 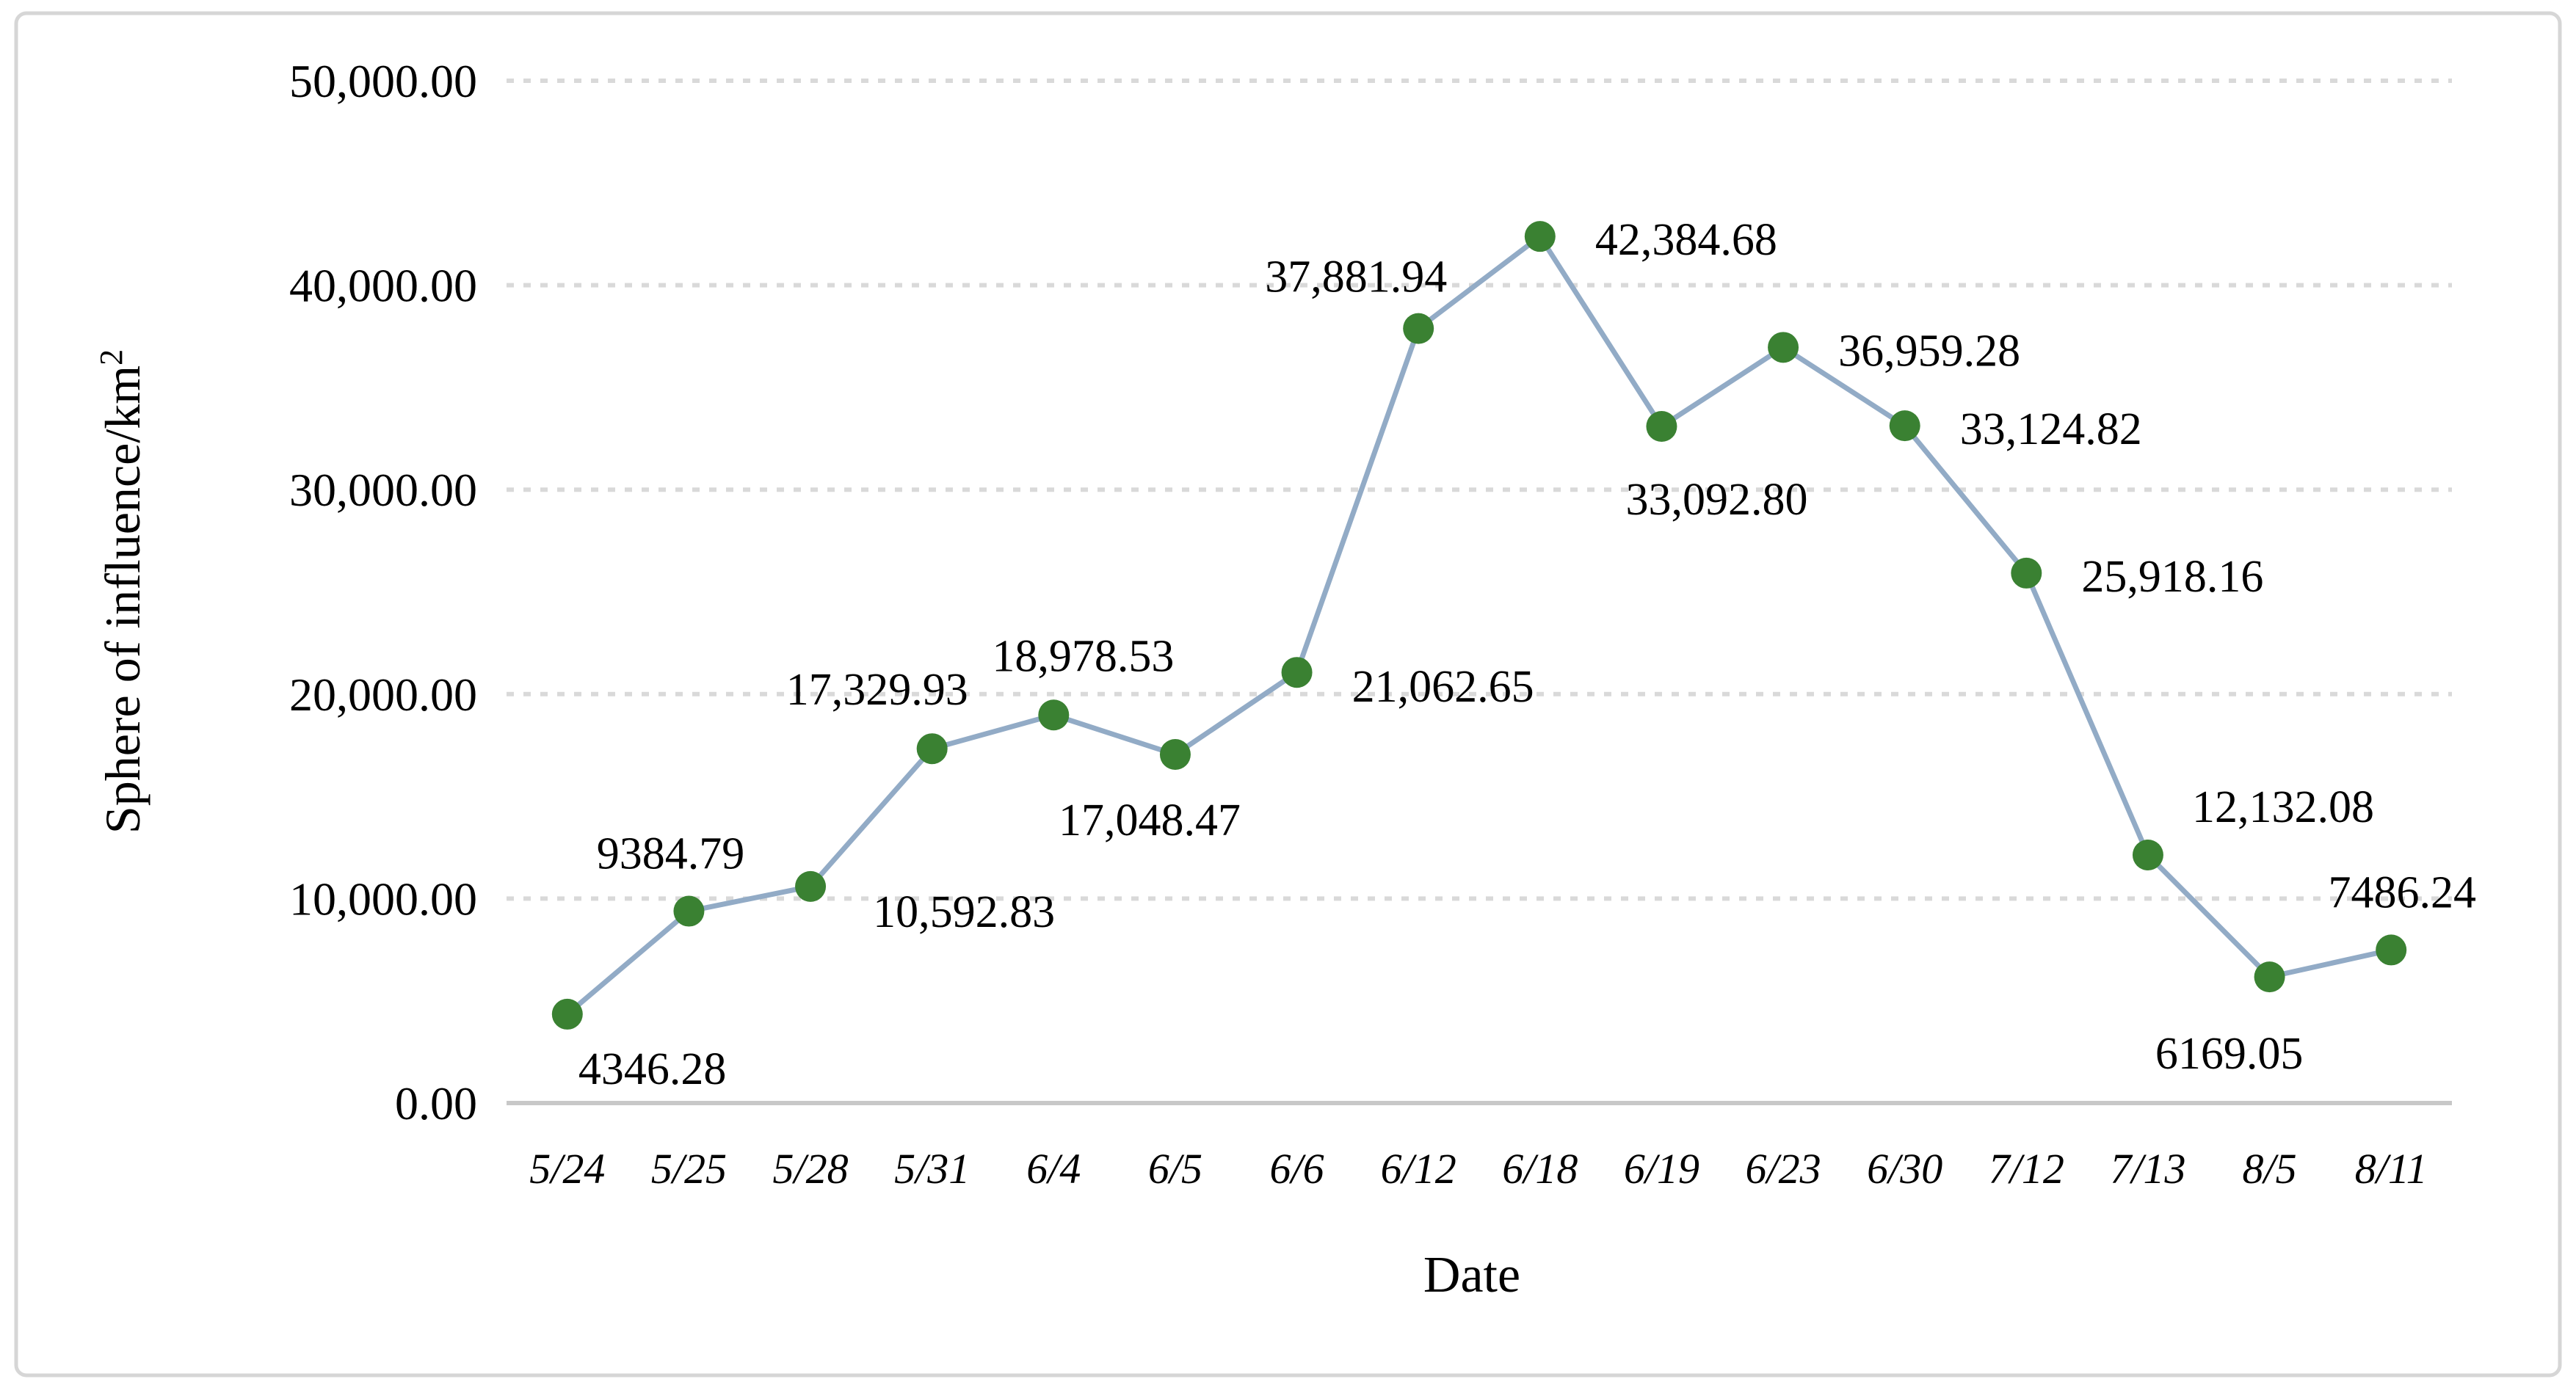 I want to click on data-label-6/19: 33,092.80, so click(x=1716, y=500).